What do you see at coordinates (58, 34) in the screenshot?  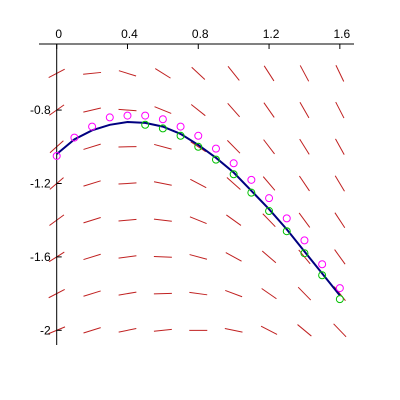 I see `x-tick-label: 0` at bounding box center [58, 34].